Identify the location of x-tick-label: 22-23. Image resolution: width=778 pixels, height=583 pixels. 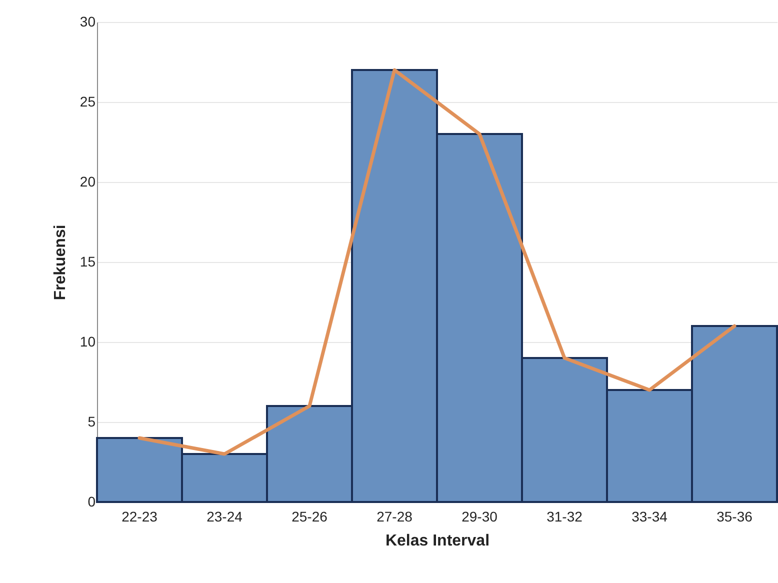
(140, 516).